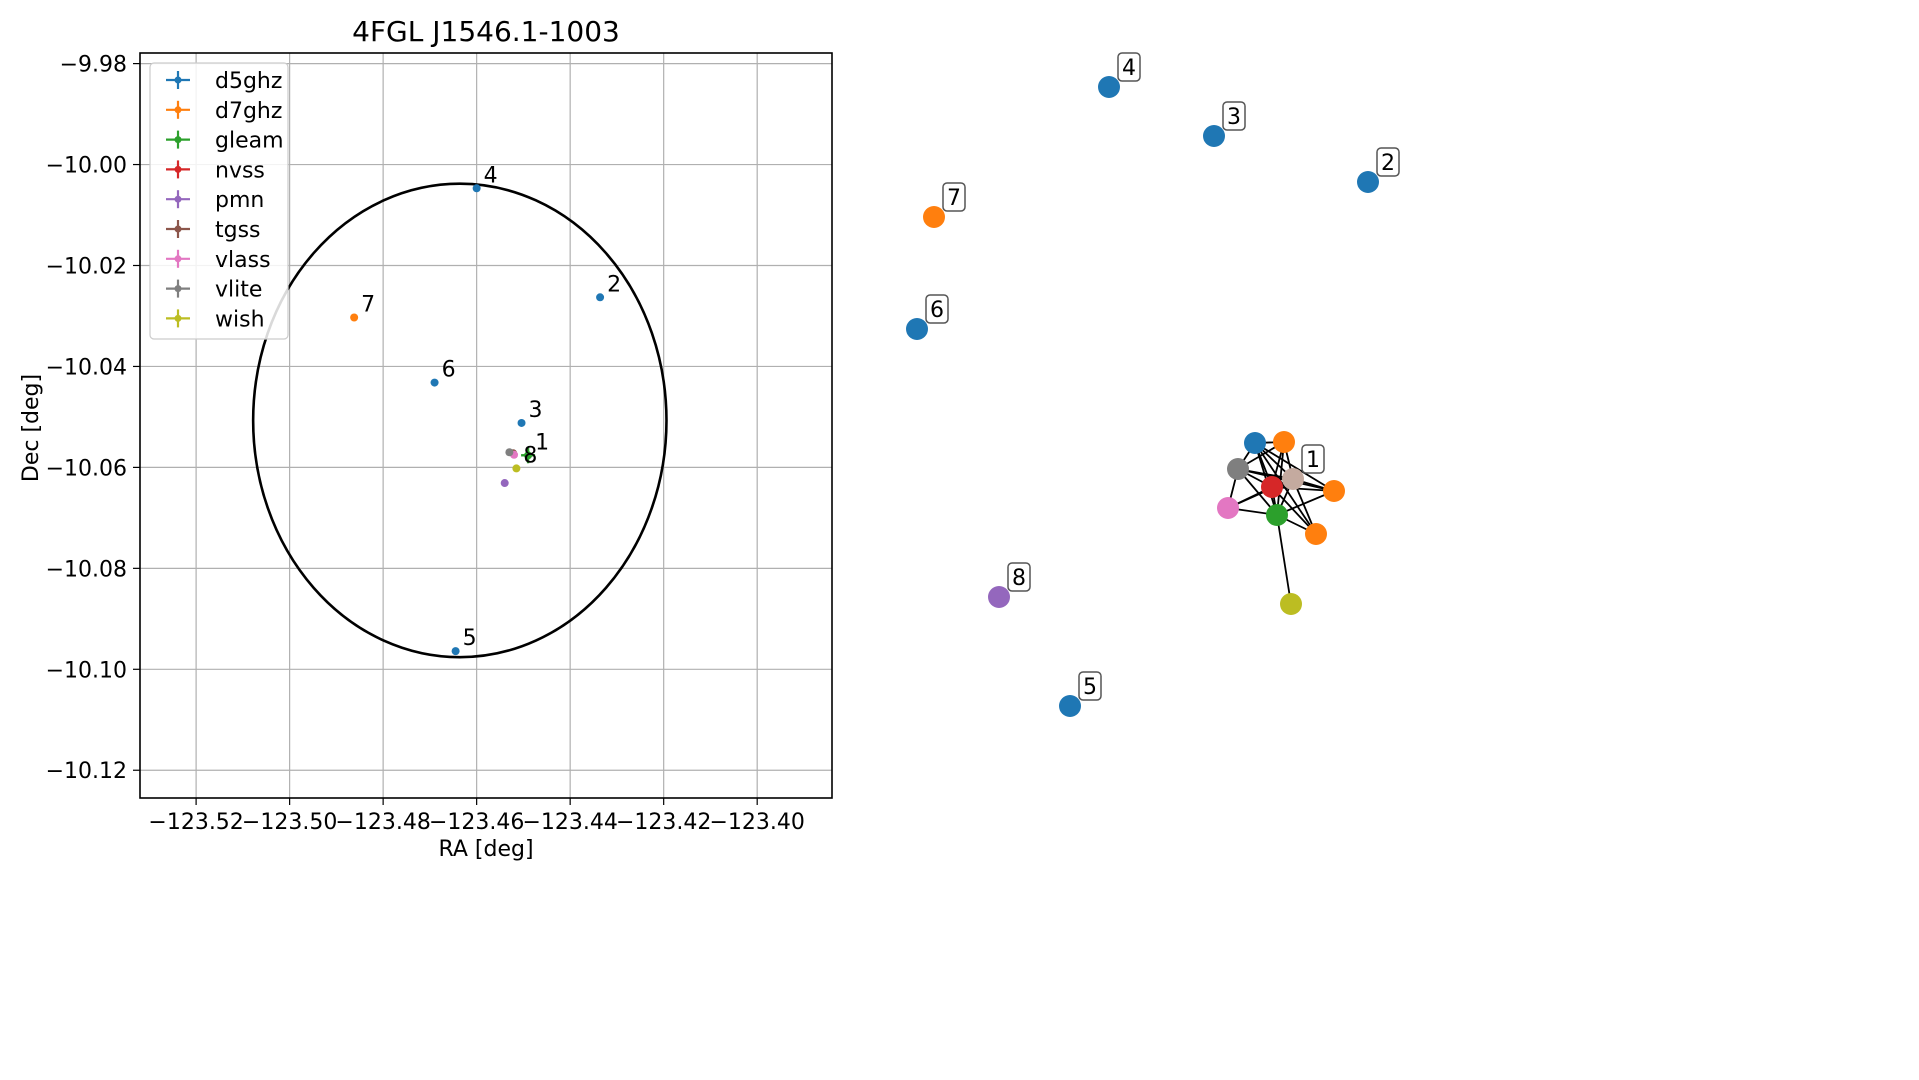  I want to click on node-label-4: 4, so click(1129, 68).